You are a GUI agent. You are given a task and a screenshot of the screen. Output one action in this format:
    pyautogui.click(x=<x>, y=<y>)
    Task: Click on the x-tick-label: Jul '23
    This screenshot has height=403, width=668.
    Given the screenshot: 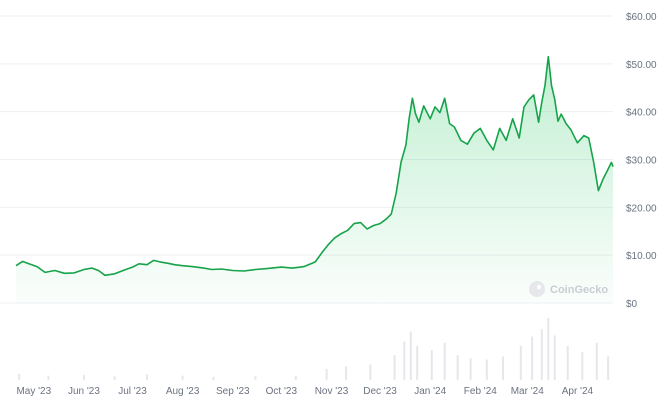 What is the action you would take?
    pyautogui.click(x=132, y=391)
    